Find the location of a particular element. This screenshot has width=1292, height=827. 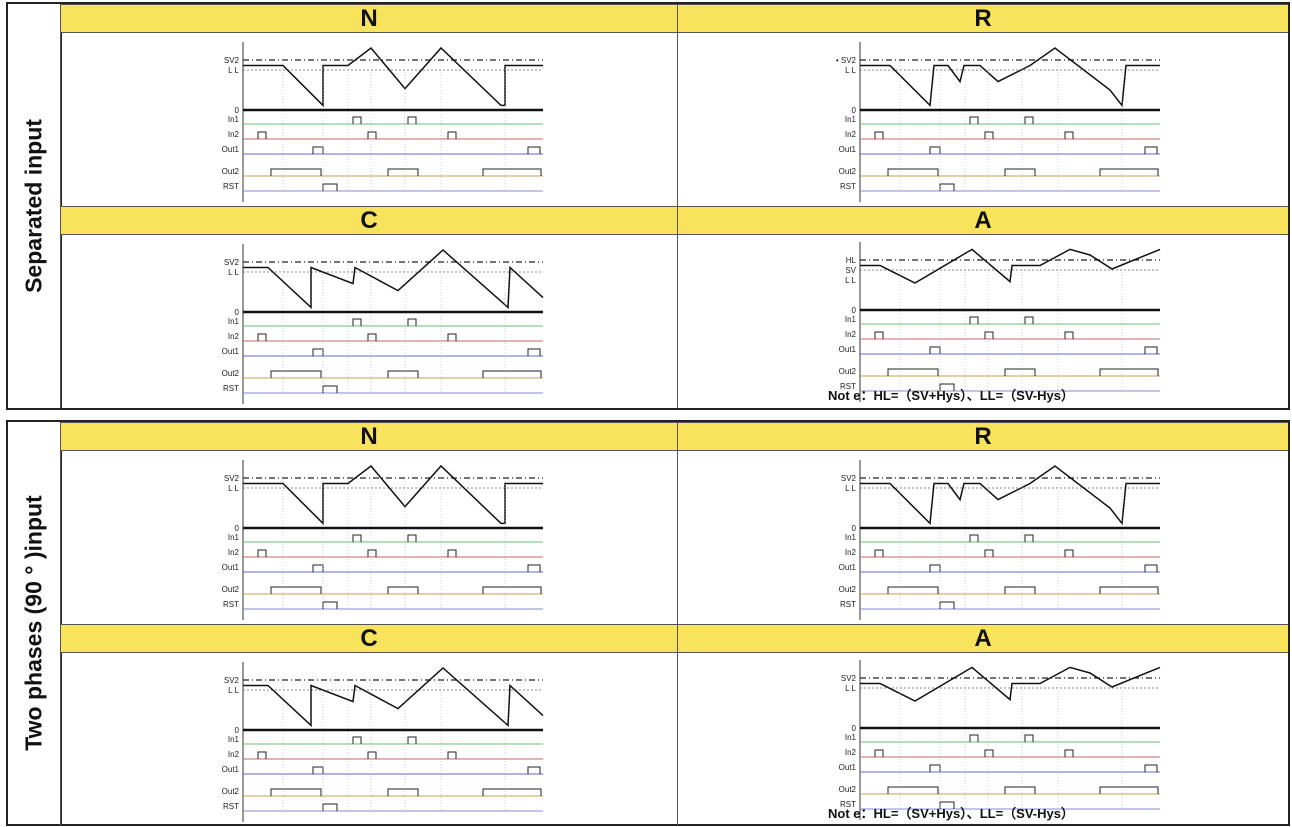

side-label: Separated input is located at coordinates (33, 206).